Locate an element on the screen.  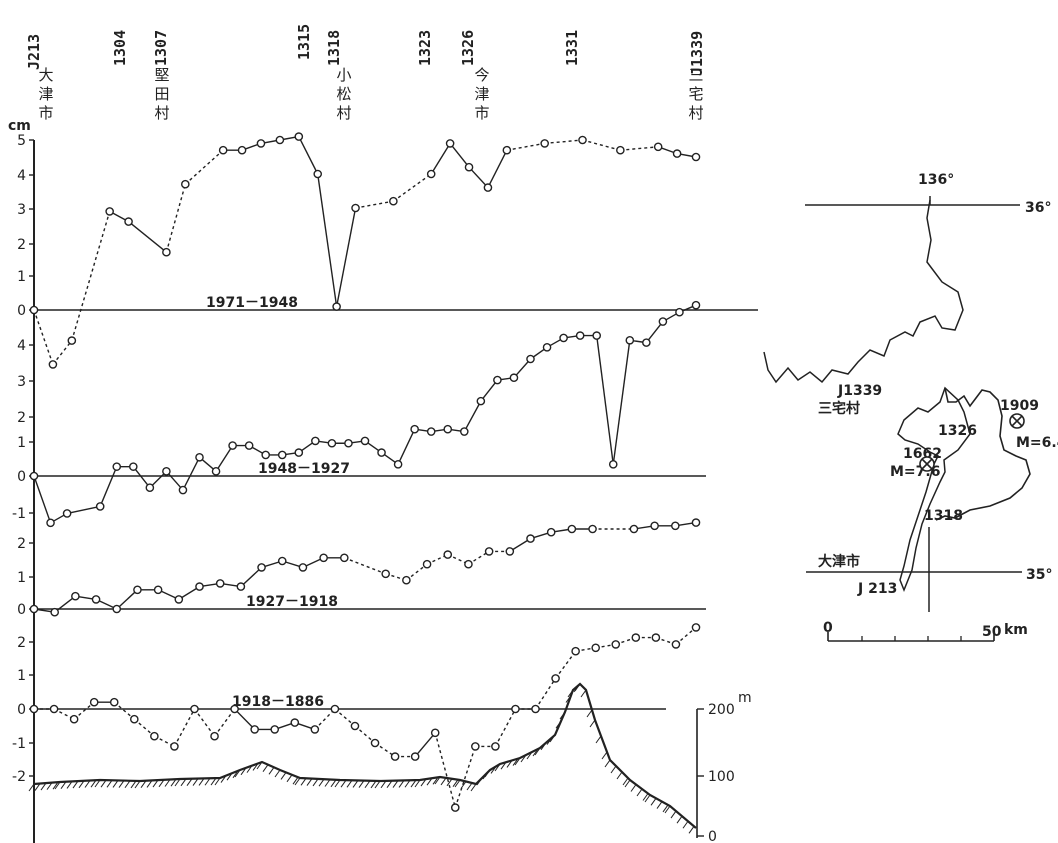
svg-text: 今 is located at coordinates (481, 75).